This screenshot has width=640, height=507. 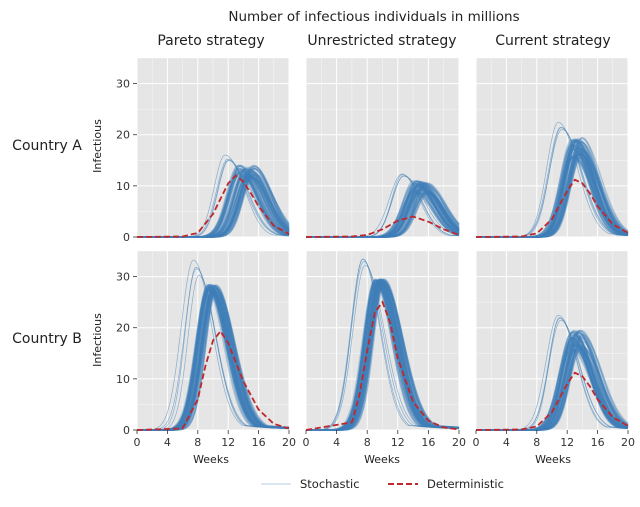 I want to click on panel-country-a-unrestricted-strategy, so click(x=382, y=147).